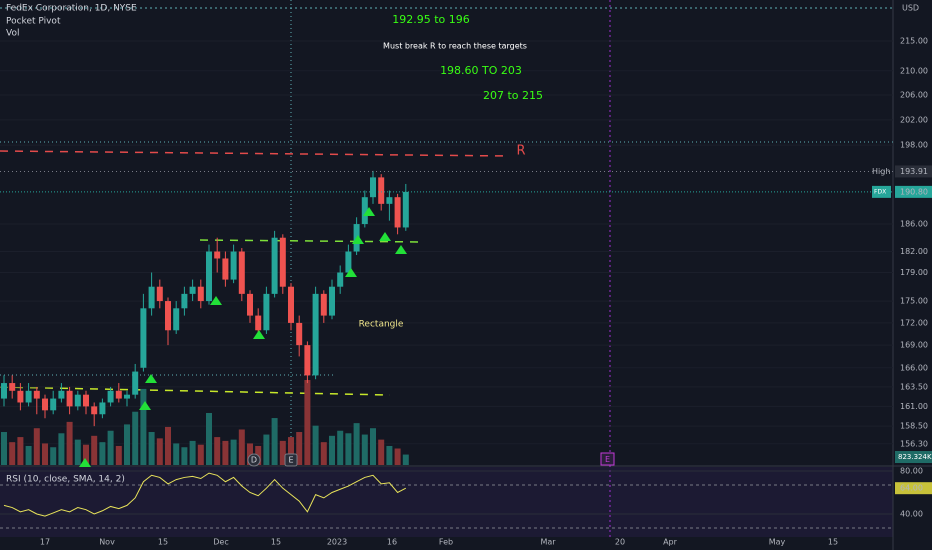  I want to click on x-tick-label: Nov, so click(107, 542).